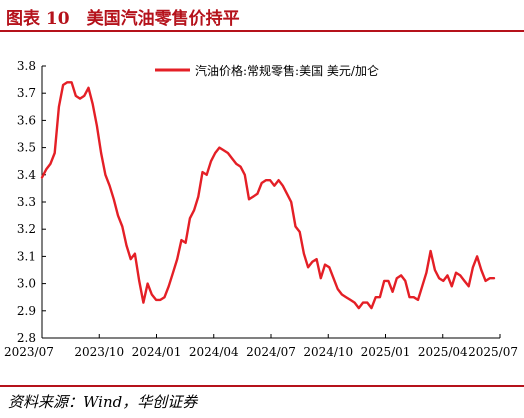 The height and width of the screenshot is (418, 524). I want to click on y-tick-label: 3.8, so click(26, 66).